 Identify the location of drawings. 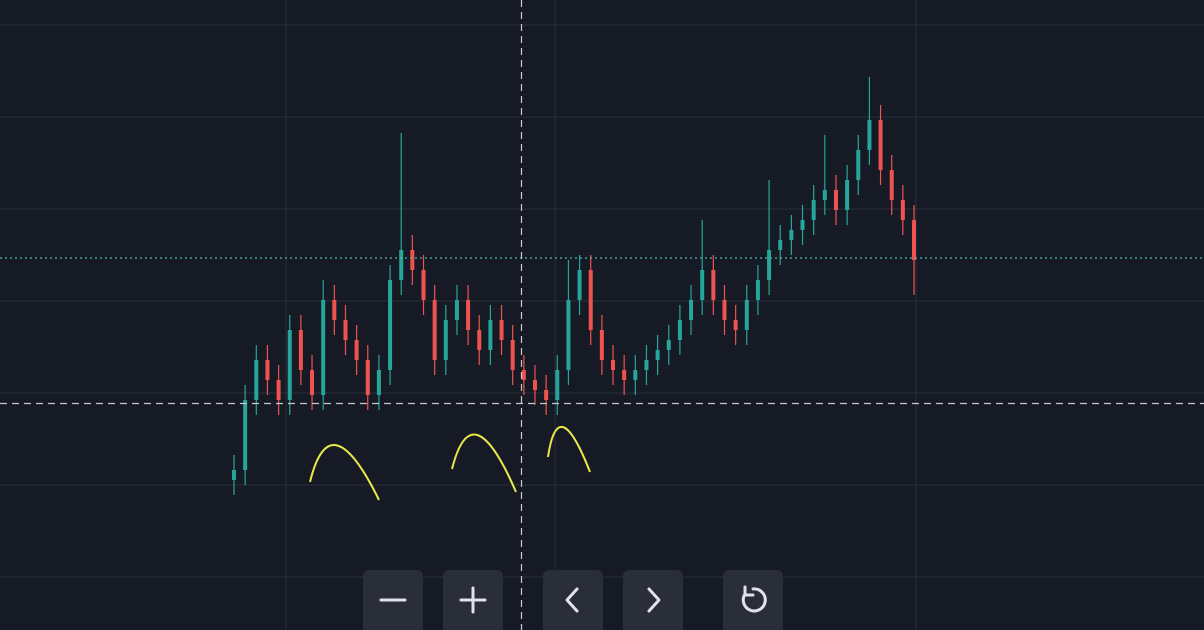
(450, 463).